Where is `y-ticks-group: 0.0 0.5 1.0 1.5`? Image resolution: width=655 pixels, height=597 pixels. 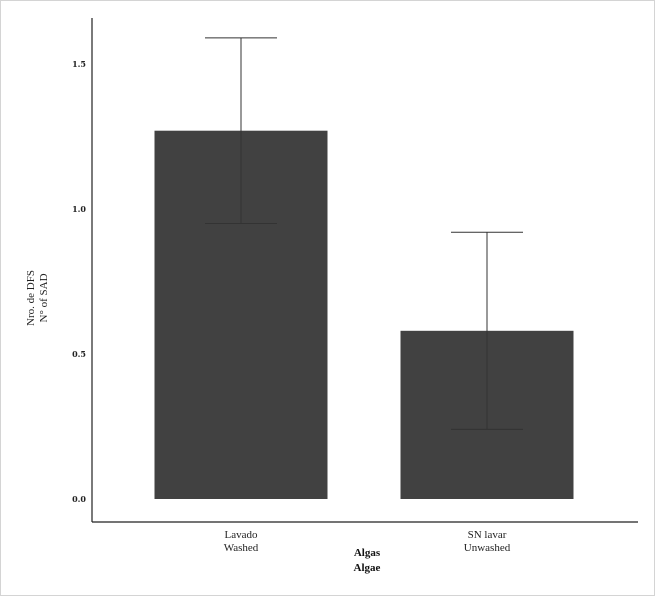
y-ticks-group: 0.0 0.5 1.0 1.5 is located at coordinates (79, 281).